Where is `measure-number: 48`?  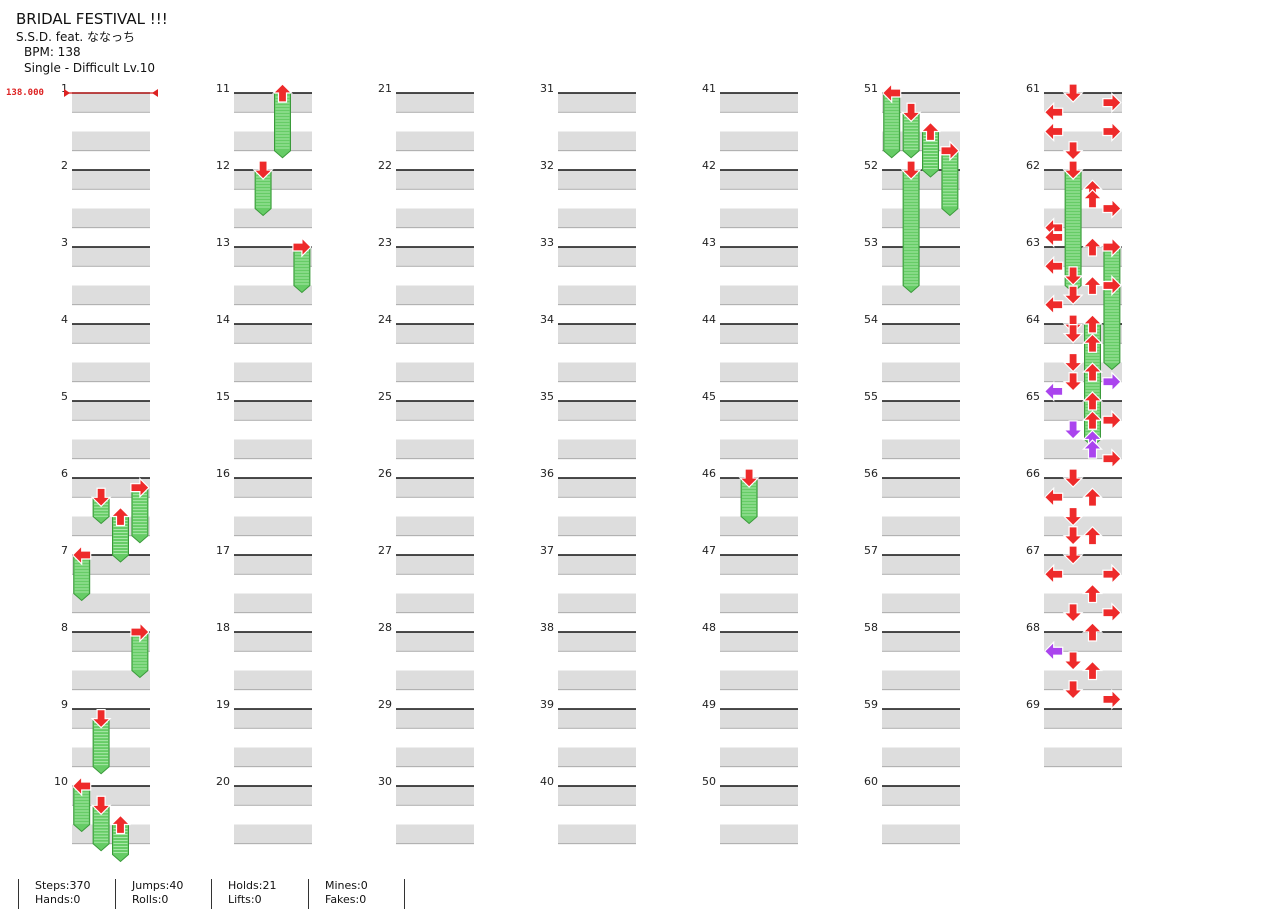 measure-number: 48 is located at coordinates (709, 627).